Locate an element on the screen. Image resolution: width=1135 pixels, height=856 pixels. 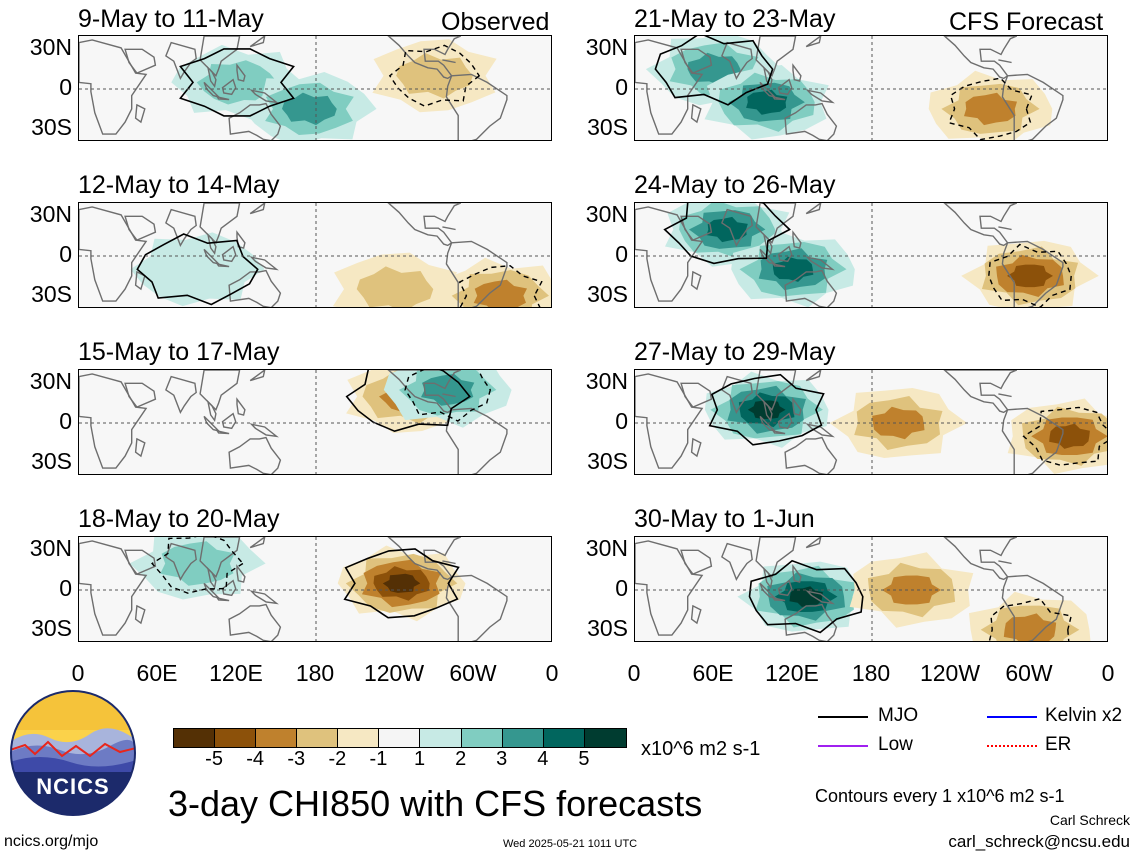
footer-url: ncics.org/mjo is located at coordinates (51, 841).